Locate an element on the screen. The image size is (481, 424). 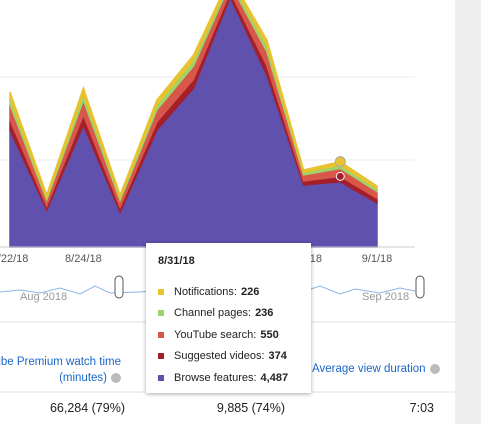
range-handle-right is located at coordinates (420, 287).